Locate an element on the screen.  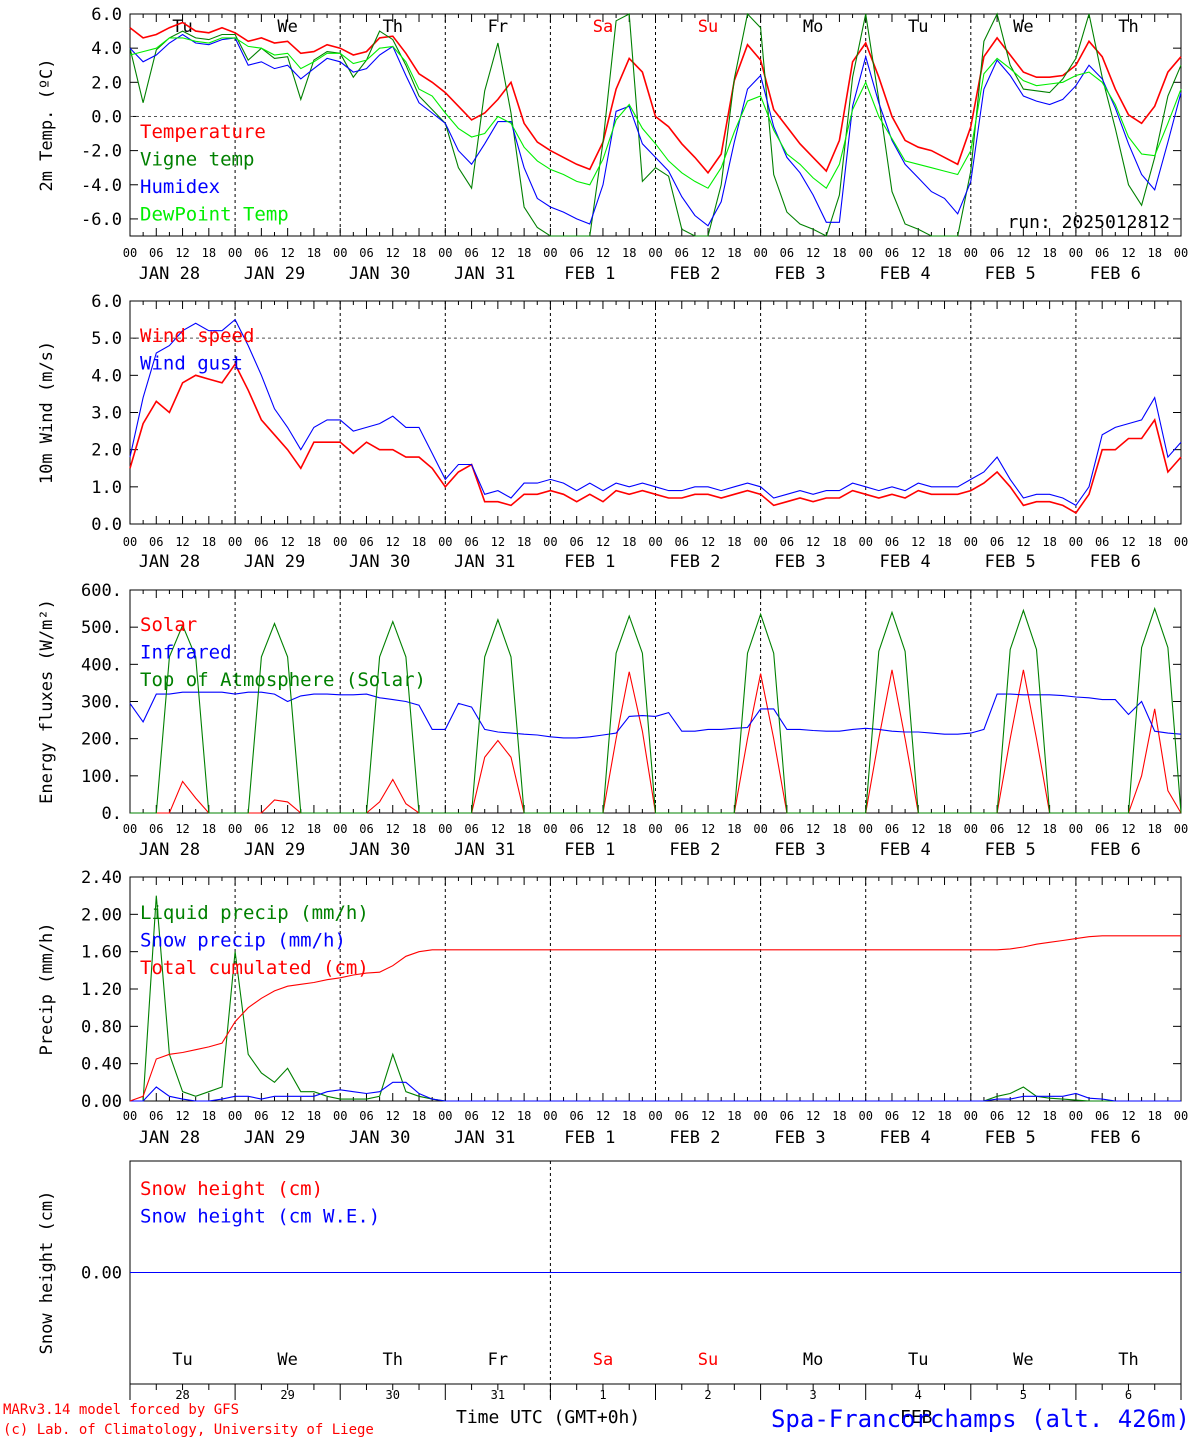
x-date-label: JAN 31 is located at coordinates (484, 562).